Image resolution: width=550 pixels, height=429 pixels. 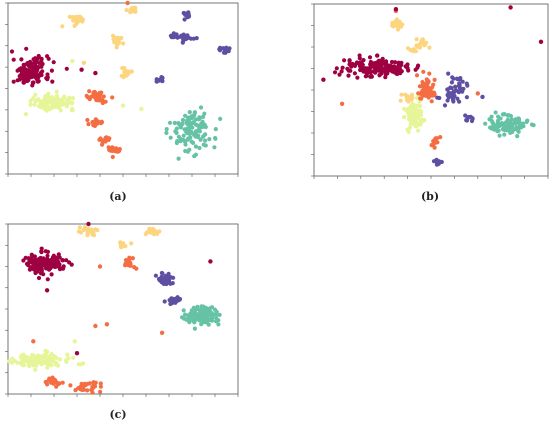 What do you see at coordinates (193, 133) in the screenshot?
I see `cluster-teal` at bounding box center [193, 133].